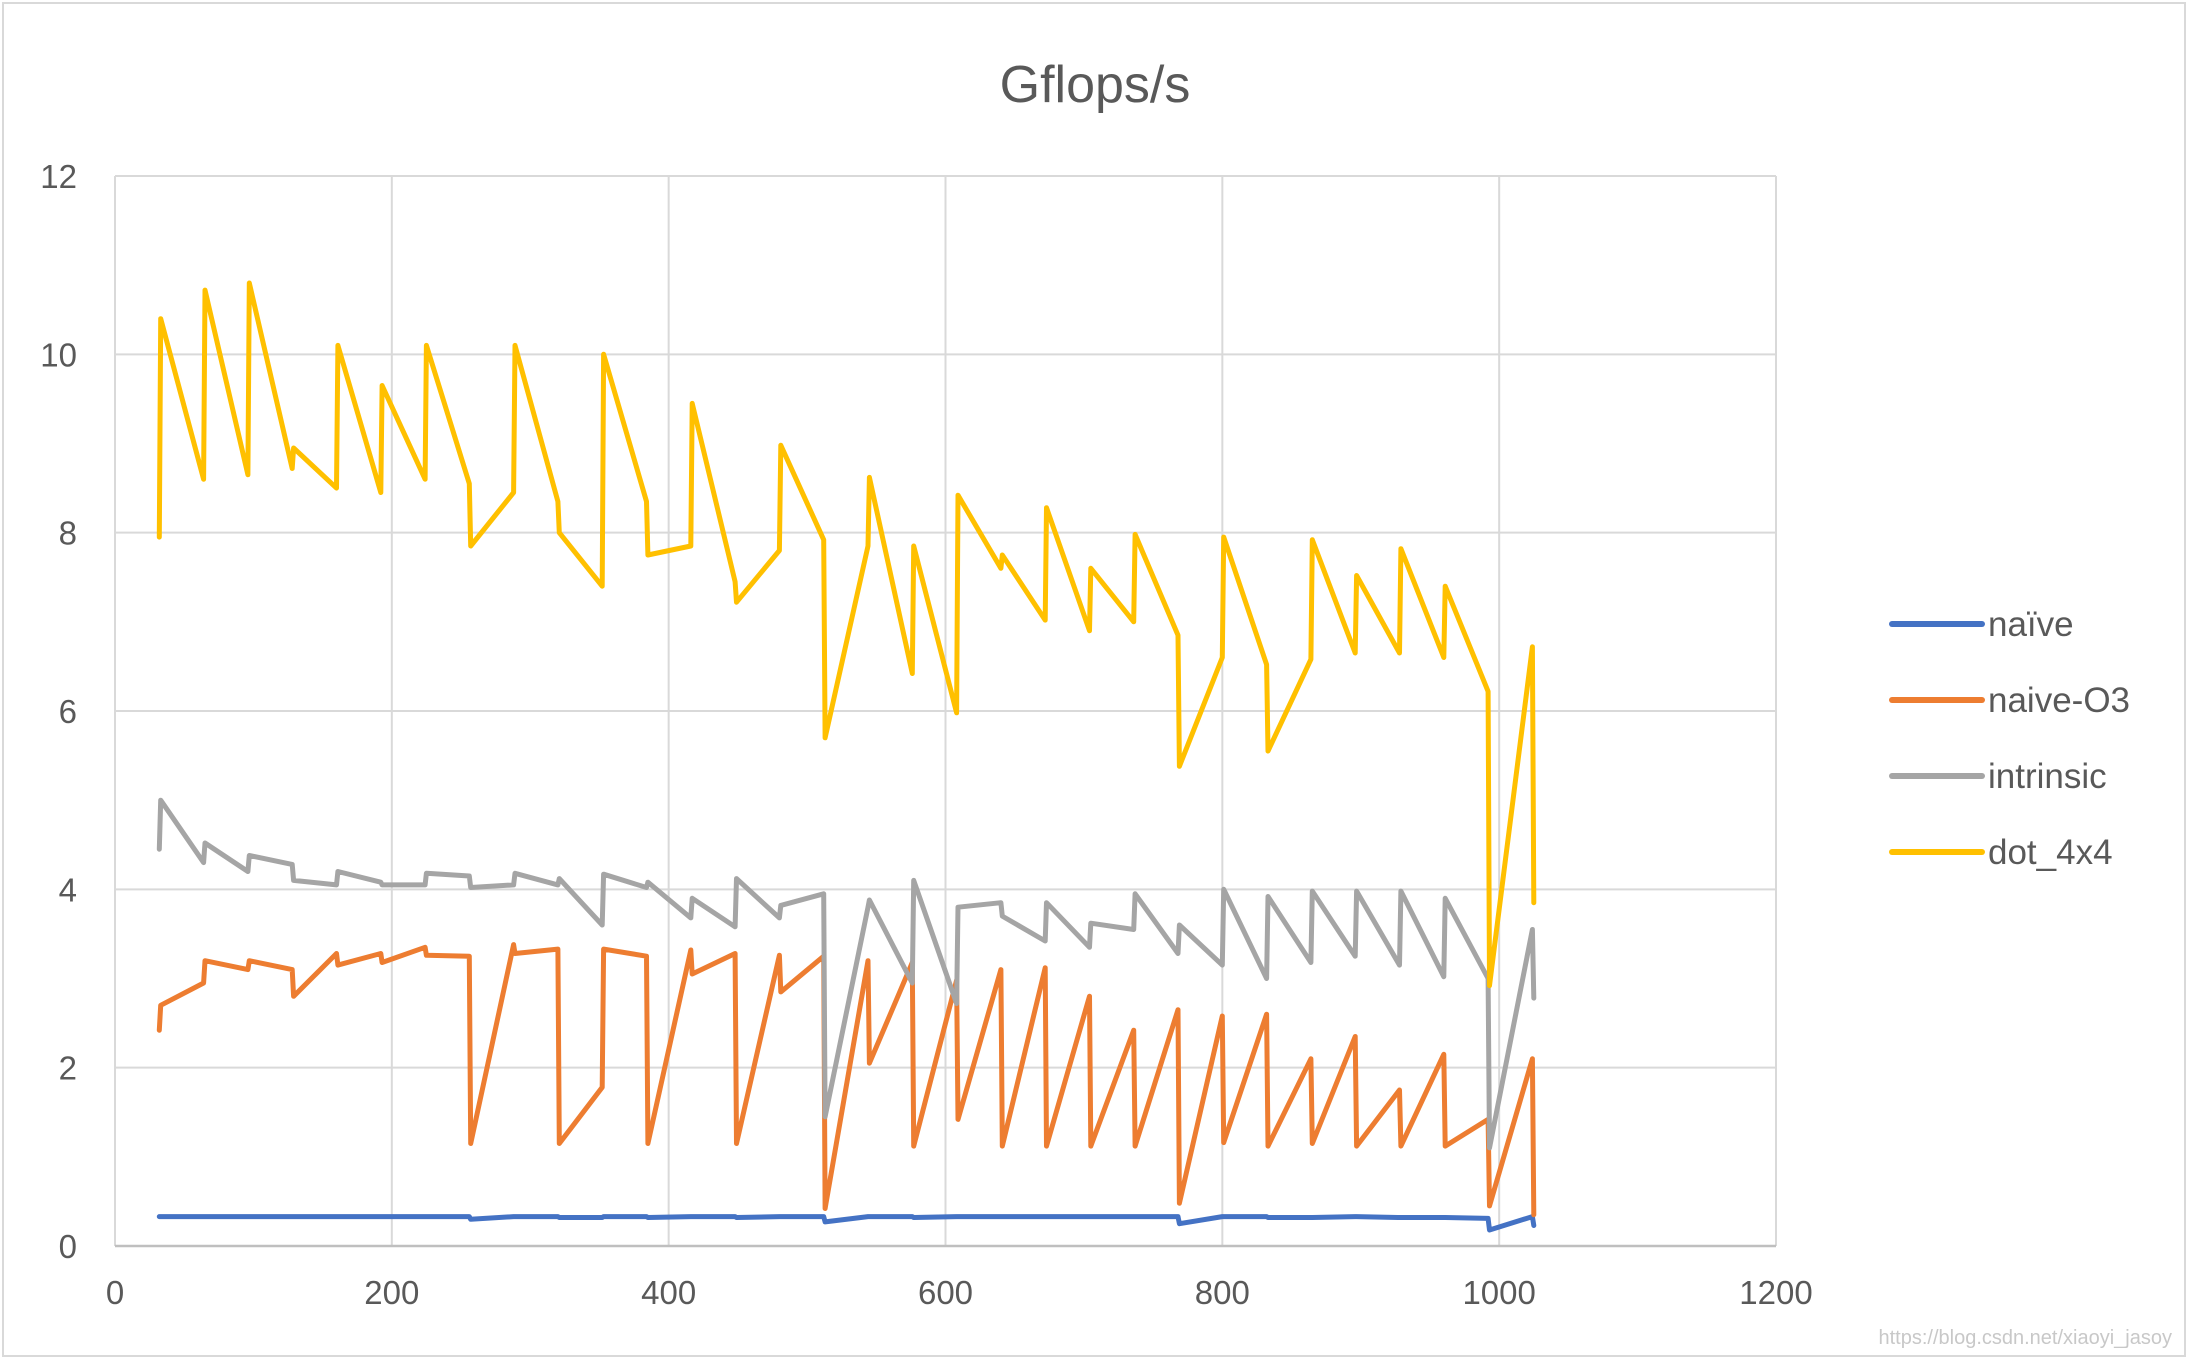 This screenshot has width=2190, height=1361. What do you see at coordinates (2031, 624) in the screenshot?
I see `legend-label-na-ve: naïve` at bounding box center [2031, 624].